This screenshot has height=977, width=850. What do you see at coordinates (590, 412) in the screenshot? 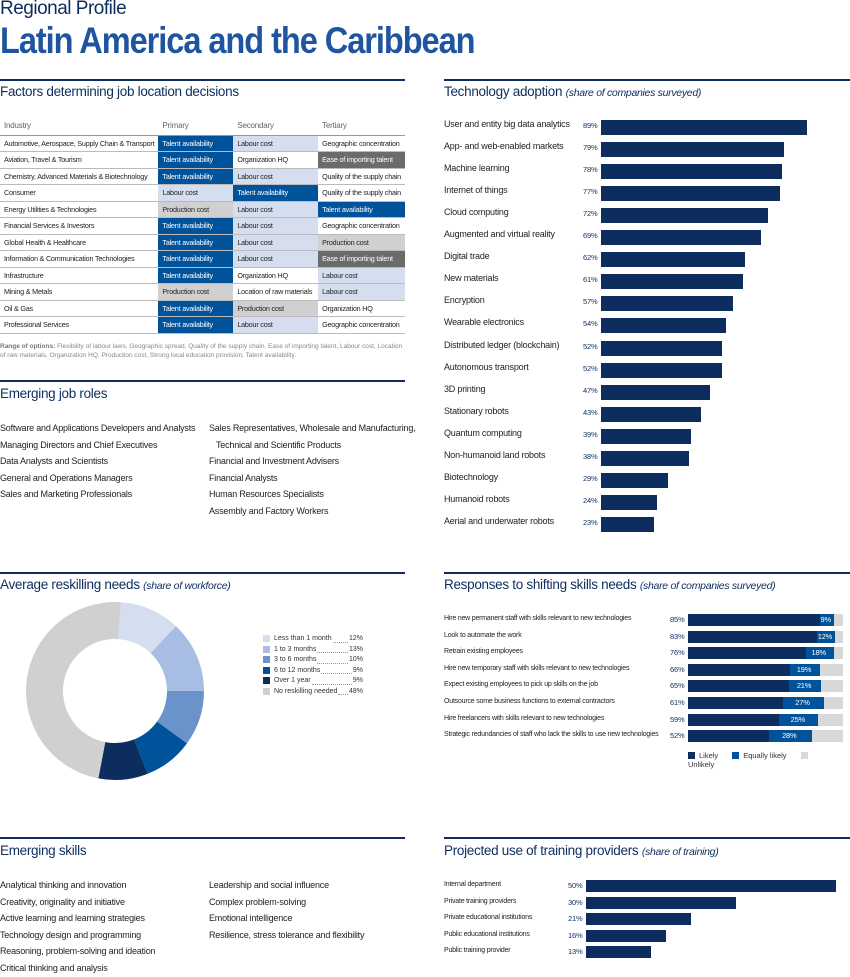
I see `value-label: 43%` at bounding box center [590, 412].